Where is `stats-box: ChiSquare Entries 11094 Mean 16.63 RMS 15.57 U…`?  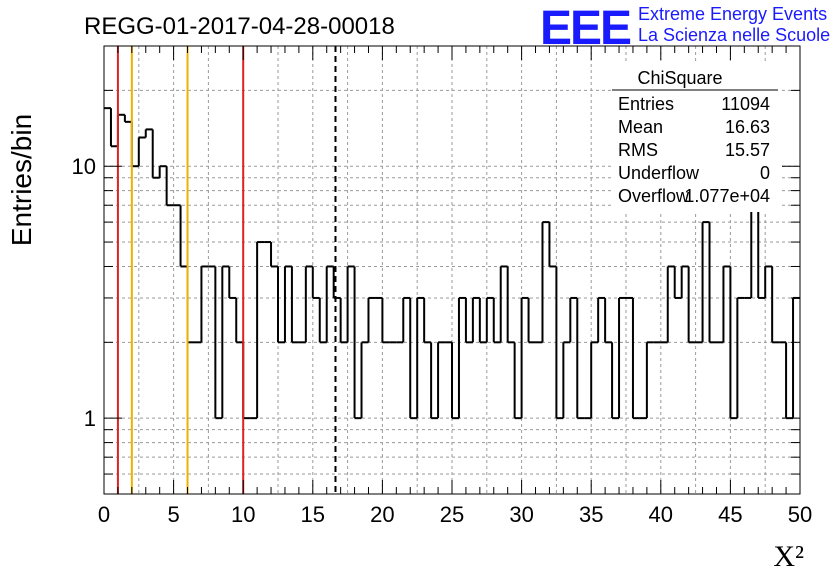 stats-box: ChiSquare Entries 11094 Mean 16.63 RMS 15.57 U… is located at coordinates (696, 138).